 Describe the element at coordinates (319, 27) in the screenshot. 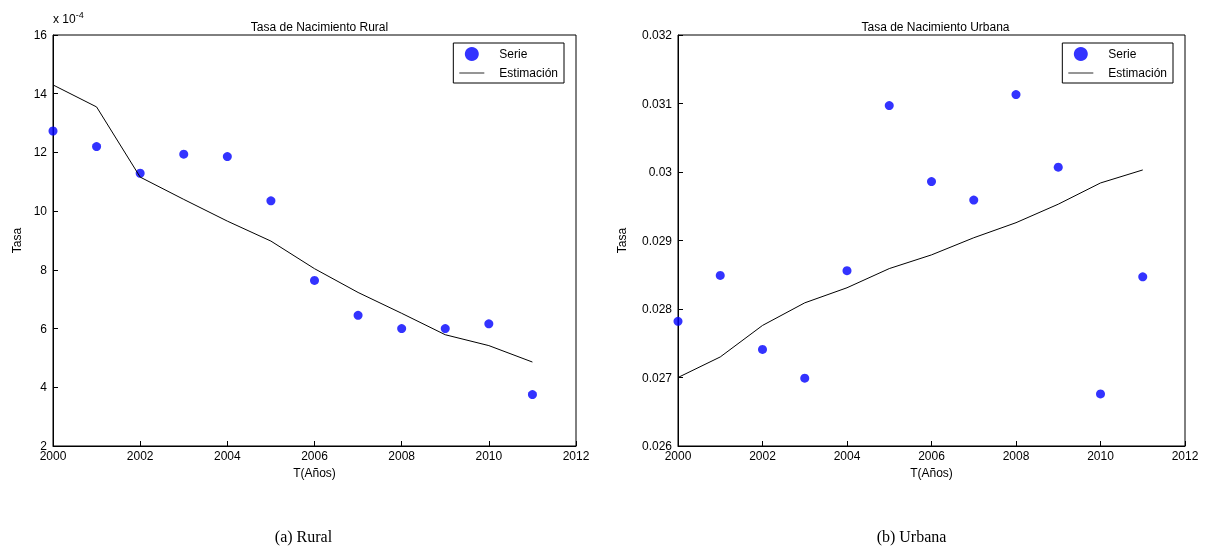

I see `chart-title: Tasa de Nacimiento Rural` at that location.